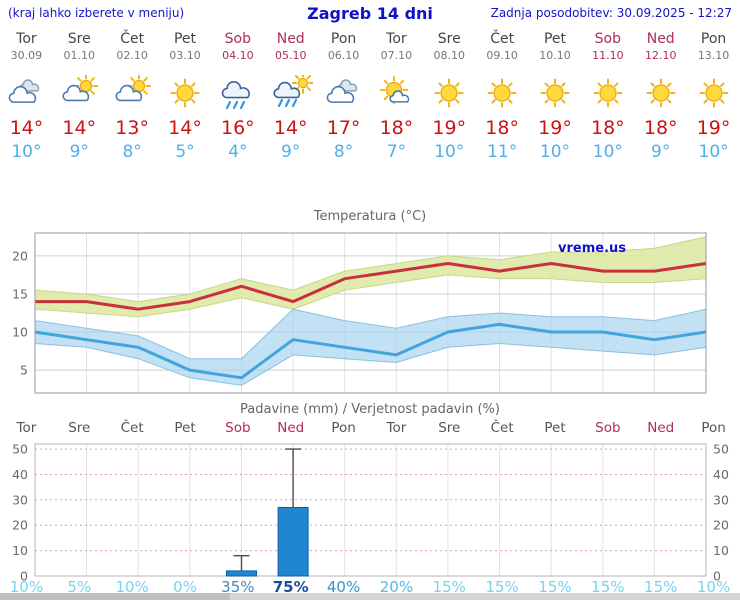 The height and width of the screenshot is (600, 740). I want to click on day-column: Ned 12.10 18° 9°, so click(660, 96).